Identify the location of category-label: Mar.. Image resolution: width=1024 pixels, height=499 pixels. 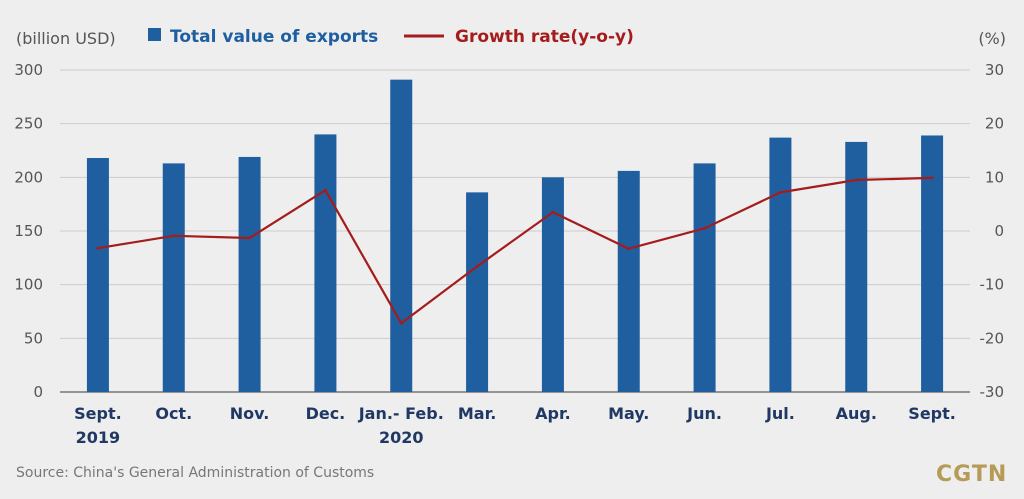
(477, 413).